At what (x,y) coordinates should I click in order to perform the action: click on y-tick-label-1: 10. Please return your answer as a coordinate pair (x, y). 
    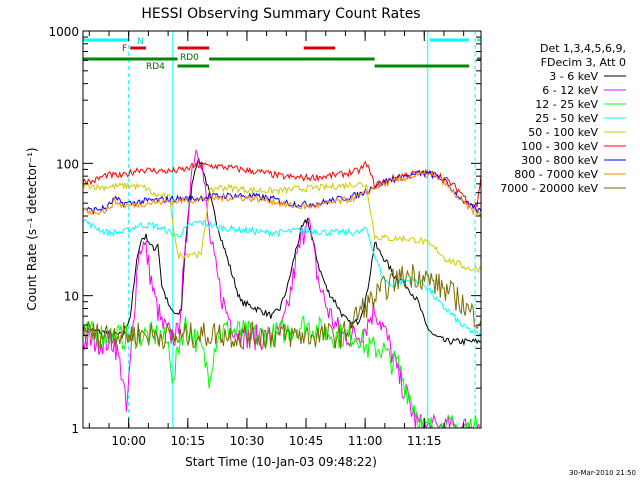
    Looking at the image, I should click on (71, 297).